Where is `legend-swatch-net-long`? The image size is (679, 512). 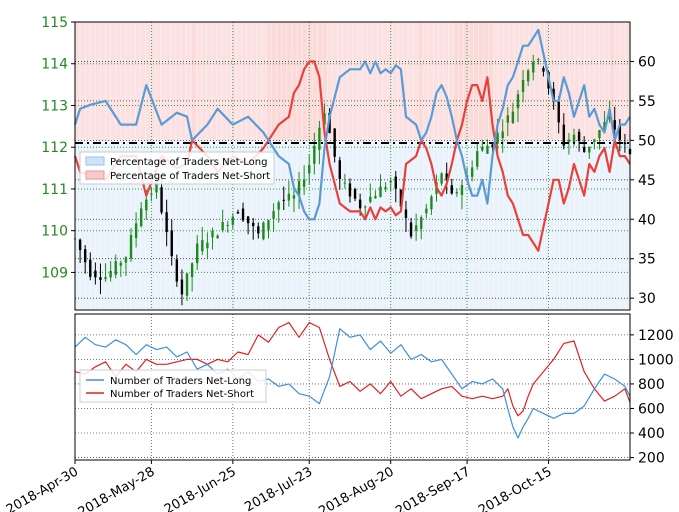
legend-swatch-net-long is located at coordinates (95, 161).